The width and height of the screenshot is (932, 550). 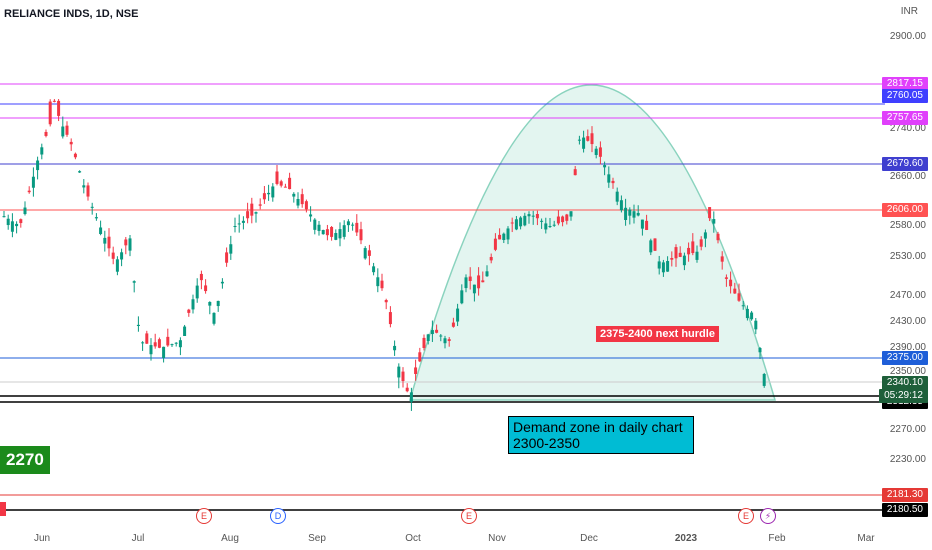 I want to click on y-tick-4: 2530.00, so click(x=907, y=256).